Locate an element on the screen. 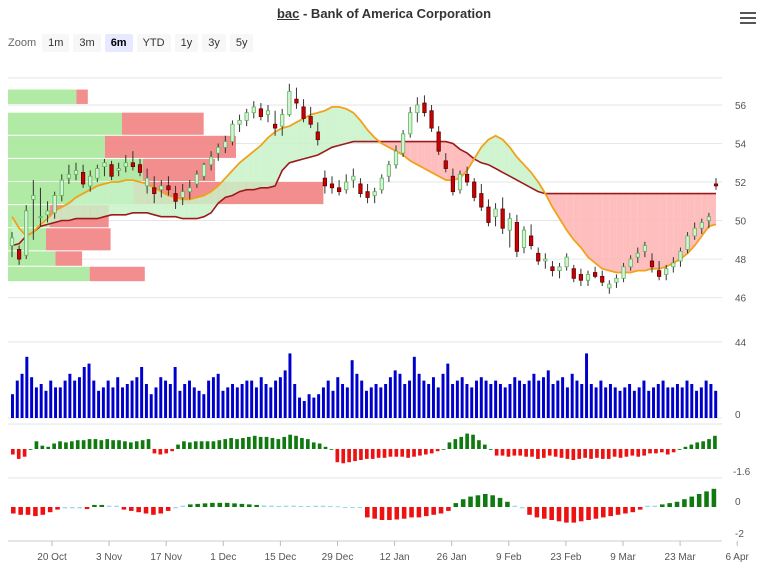  volume-profile-down-bar is located at coordinates (69, 258).